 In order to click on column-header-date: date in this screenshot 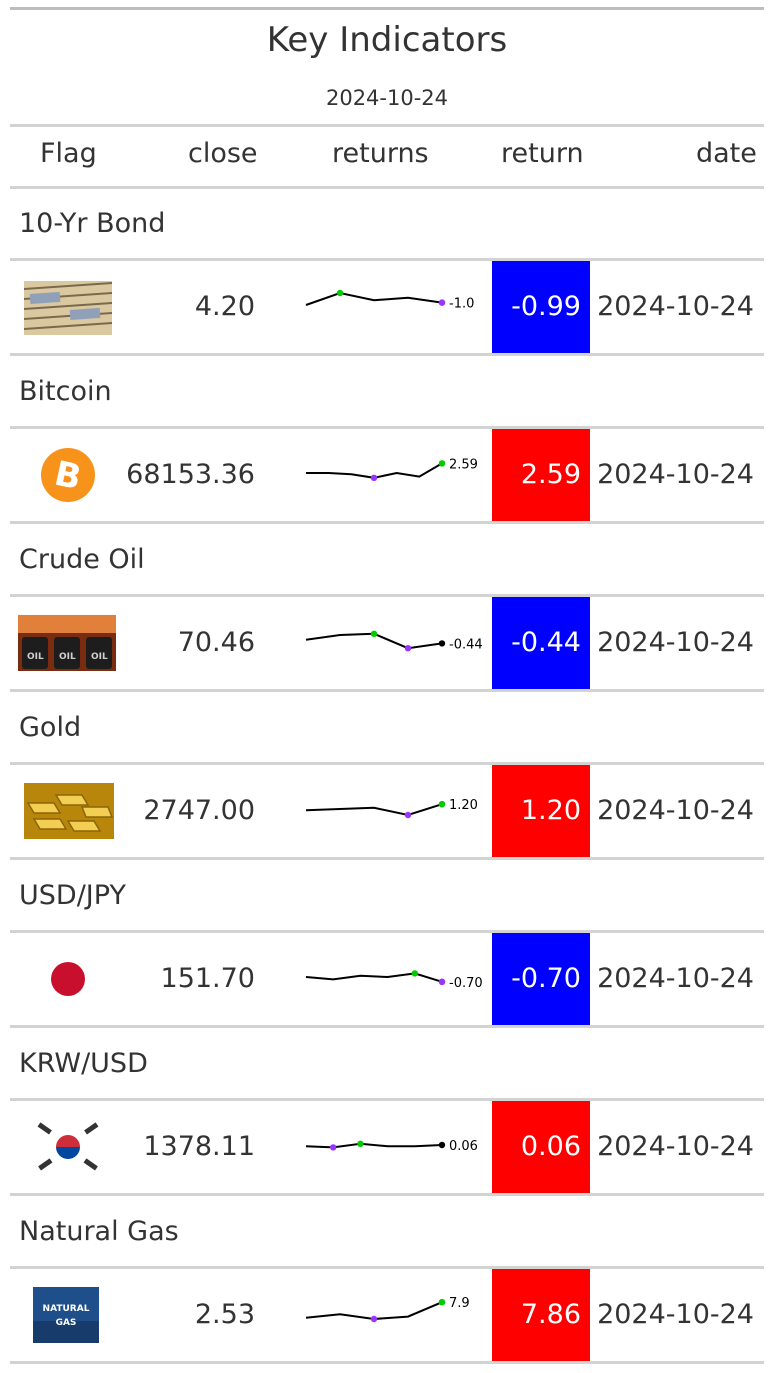, I will do `click(726, 153)`.